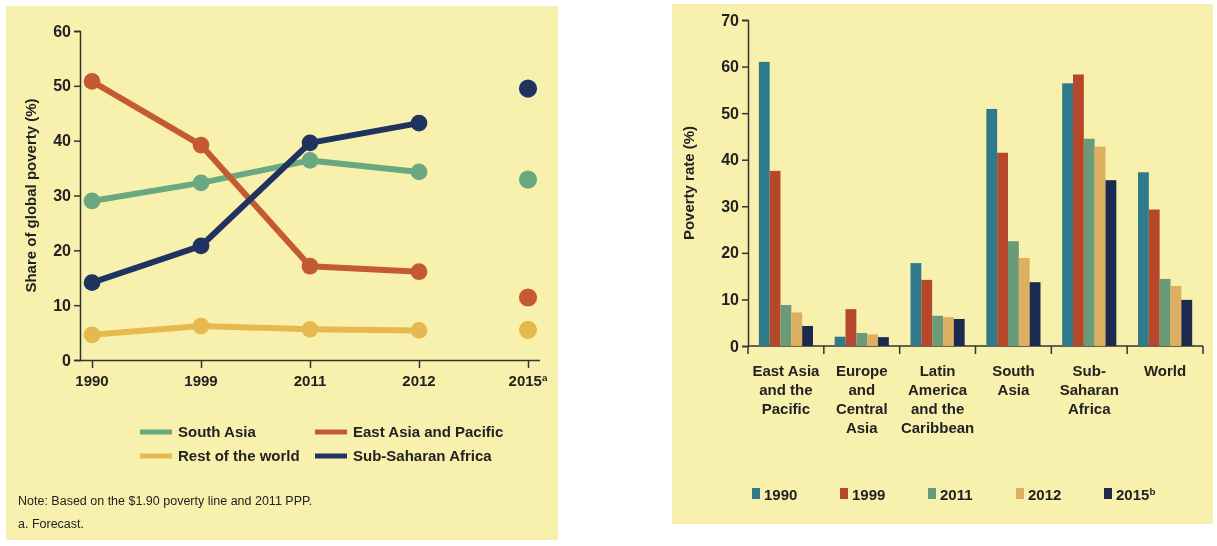  What do you see at coordinates (528, 380) in the screenshot?
I see `x-tick-label: 2015$^{a}$` at bounding box center [528, 380].